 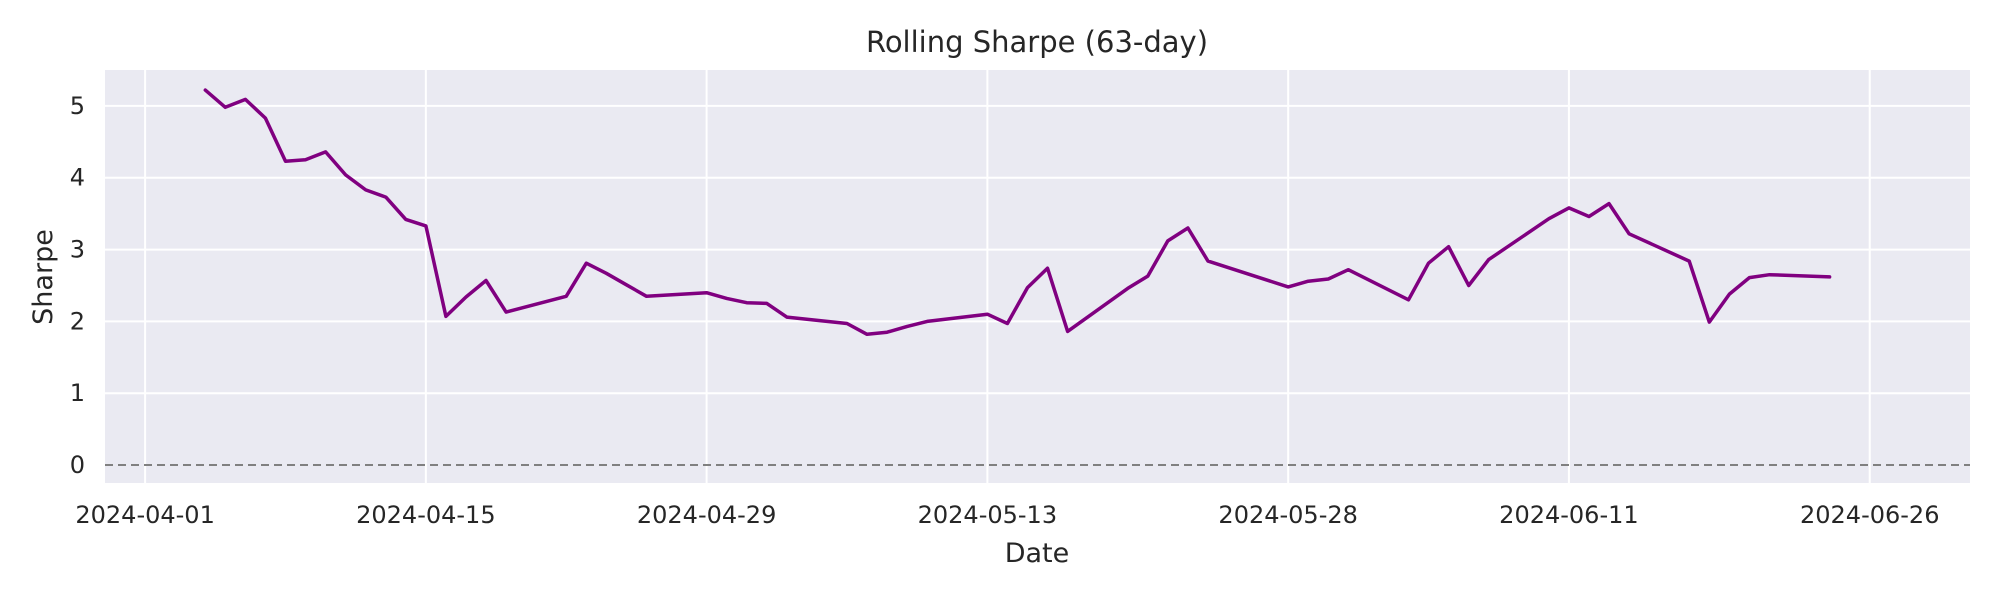 What do you see at coordinates (77, 178) in the screenshot?
I see `y-tick-label: 4` at bounding box center [77, 178].